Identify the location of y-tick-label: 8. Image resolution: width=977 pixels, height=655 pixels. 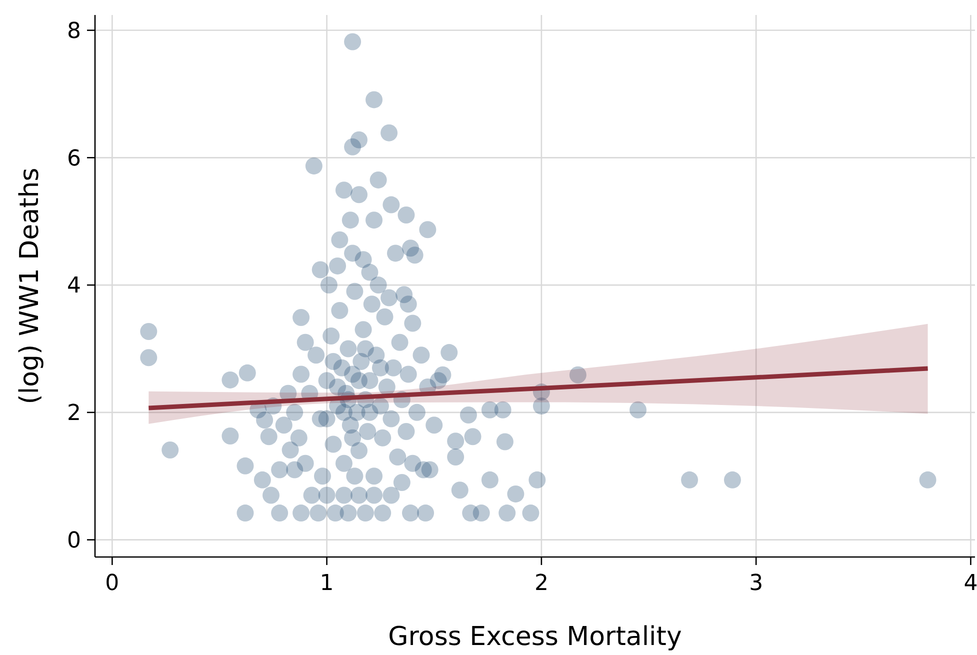
(74, 31).